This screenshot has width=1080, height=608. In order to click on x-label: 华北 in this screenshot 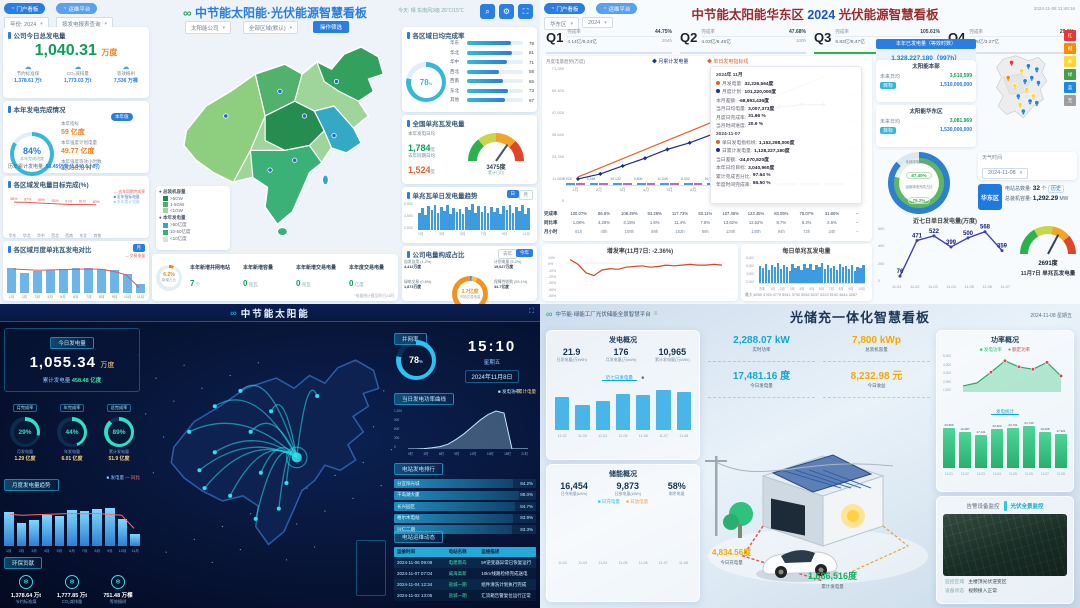, I will do `click(26, 236)`.